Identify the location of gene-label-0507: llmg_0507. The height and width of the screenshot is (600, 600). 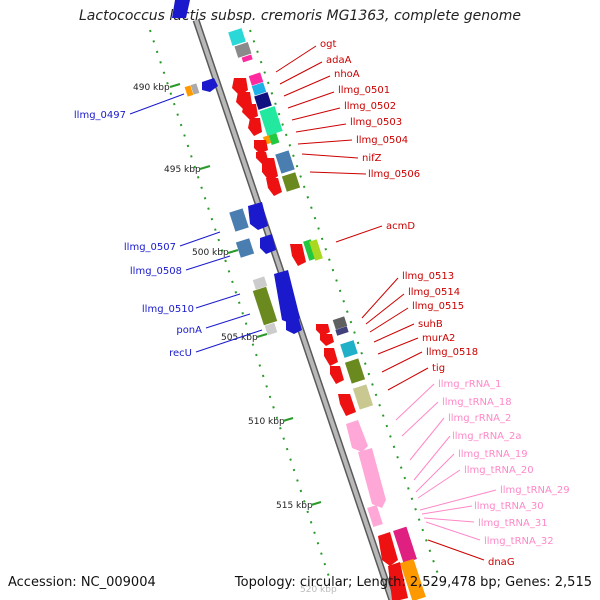
(150, 247).